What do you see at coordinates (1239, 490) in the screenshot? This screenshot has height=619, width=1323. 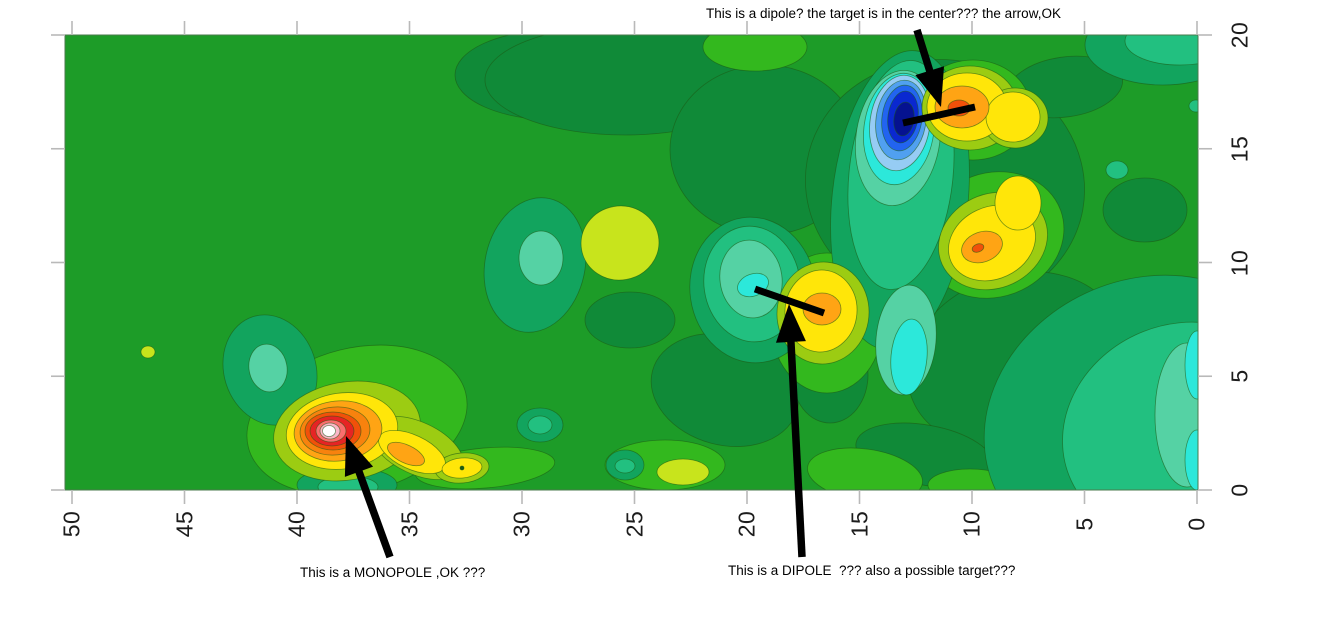 I see `y-axis-label-0: 0` at bounding box center [1239, 490].